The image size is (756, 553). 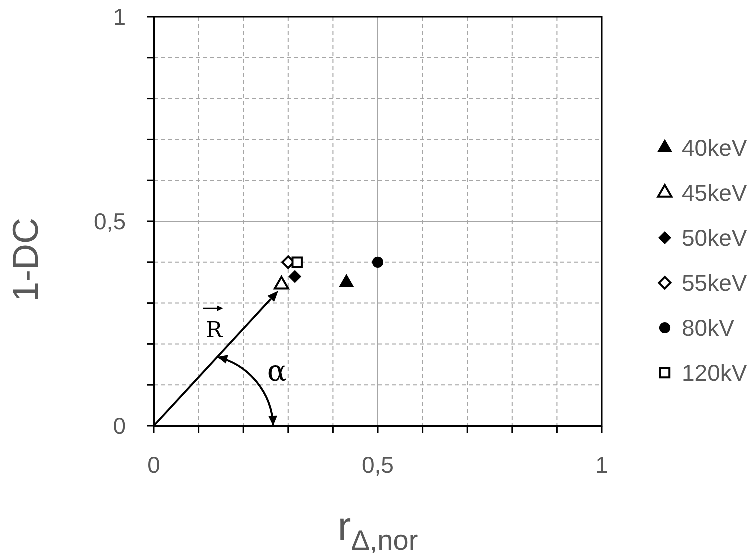 What do you see at coordinates (119, 426) in the screenshot?
I see `y-tick-label: 0` at bounding box center [119, 426].